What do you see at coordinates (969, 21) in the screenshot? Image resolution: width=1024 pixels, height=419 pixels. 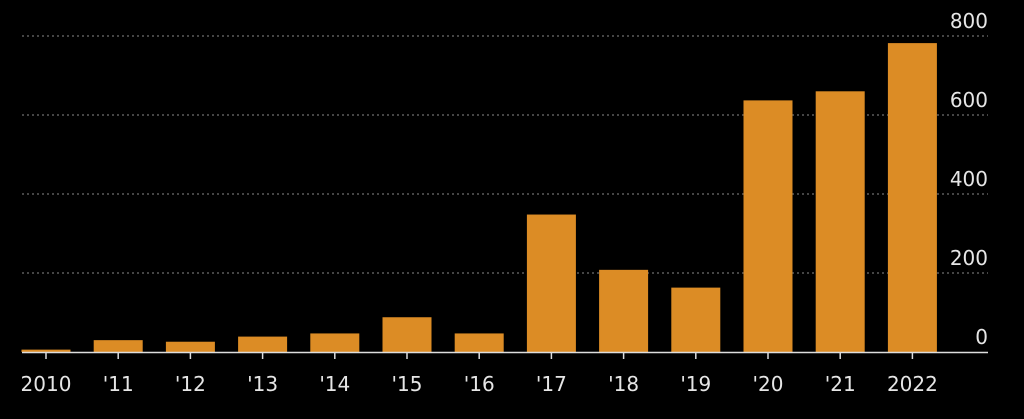 I see `y-tick-label-800: 800` at bounding box center [969, 21].